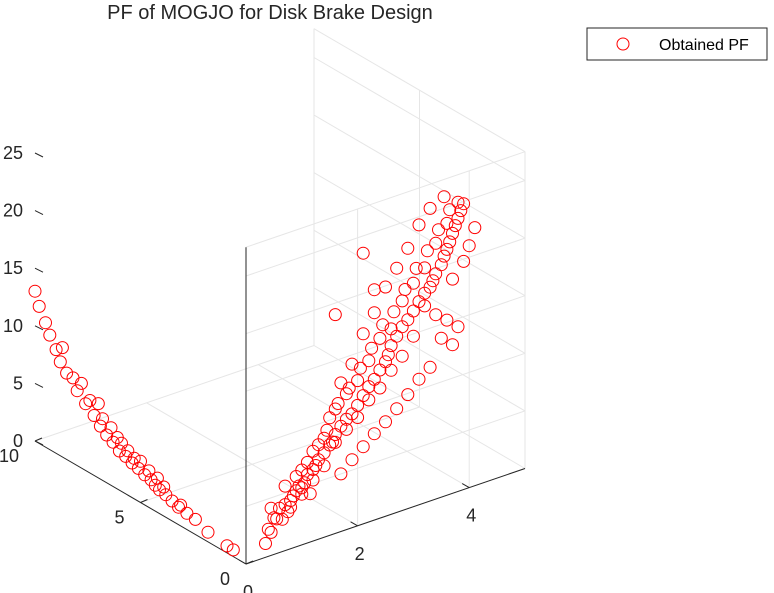  I want to click on z-tick-label: 10, so click(13, 326).